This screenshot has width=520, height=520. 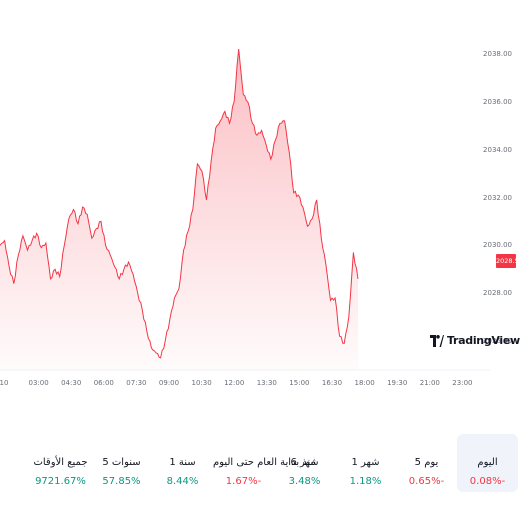 I want to click on period-tab: 1 شهر 1.18%, so click(x=365, y=463).